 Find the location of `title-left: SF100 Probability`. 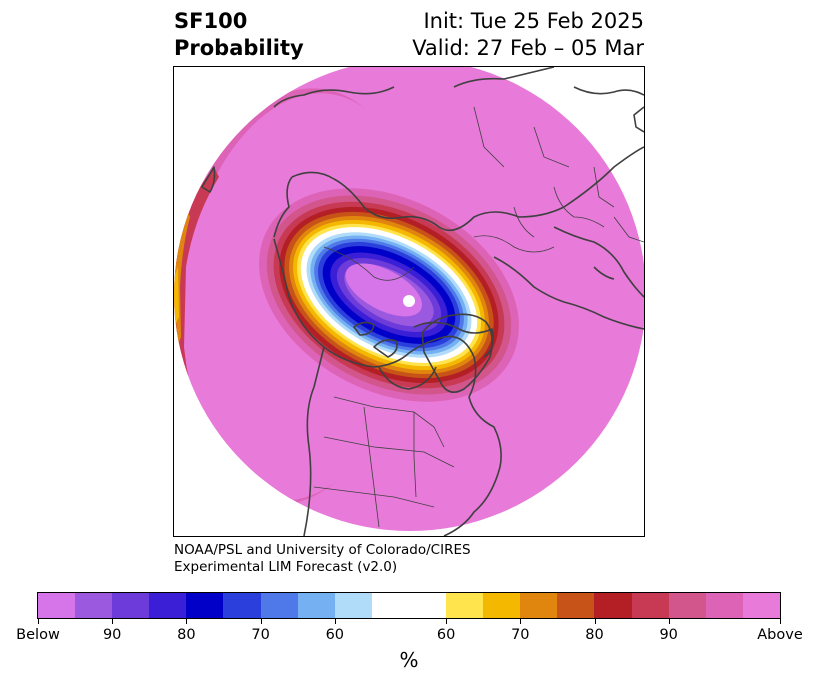

title-left: SF100 Probability is located at coordinates (239, 35).